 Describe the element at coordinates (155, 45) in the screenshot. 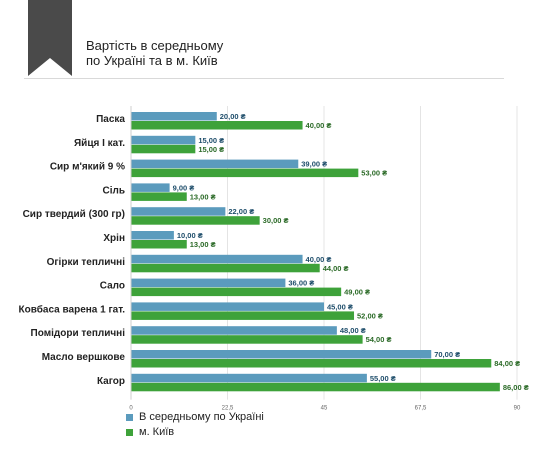

I see `chart-title-line-1: Вартість в середньому` at that location.